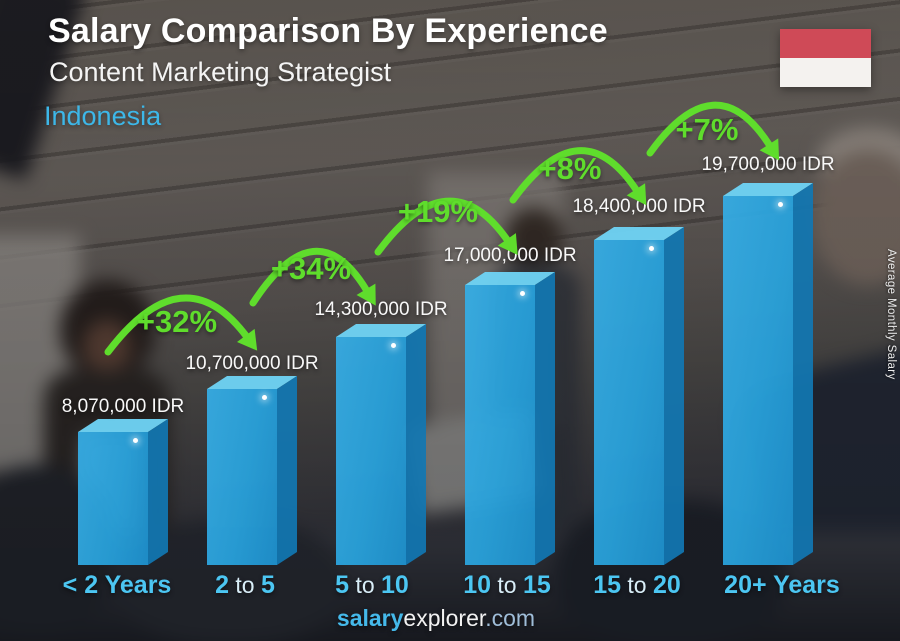  I want to click on footer-brand-bold: salary, so click(370, 618).